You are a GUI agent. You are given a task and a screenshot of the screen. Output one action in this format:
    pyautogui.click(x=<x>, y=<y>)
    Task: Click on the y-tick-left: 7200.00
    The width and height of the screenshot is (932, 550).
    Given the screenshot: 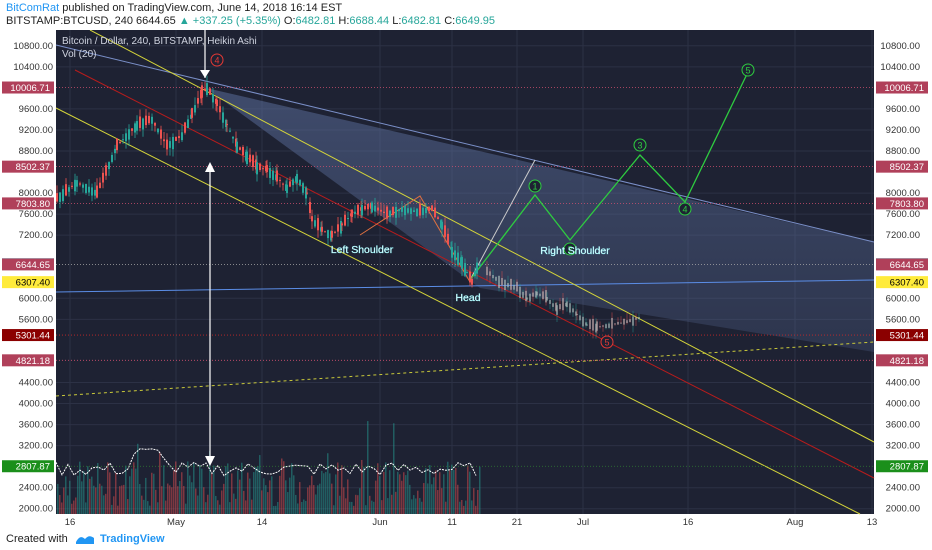 What is the action you would take?
    pyautogui.click(x=36, y=235)
    